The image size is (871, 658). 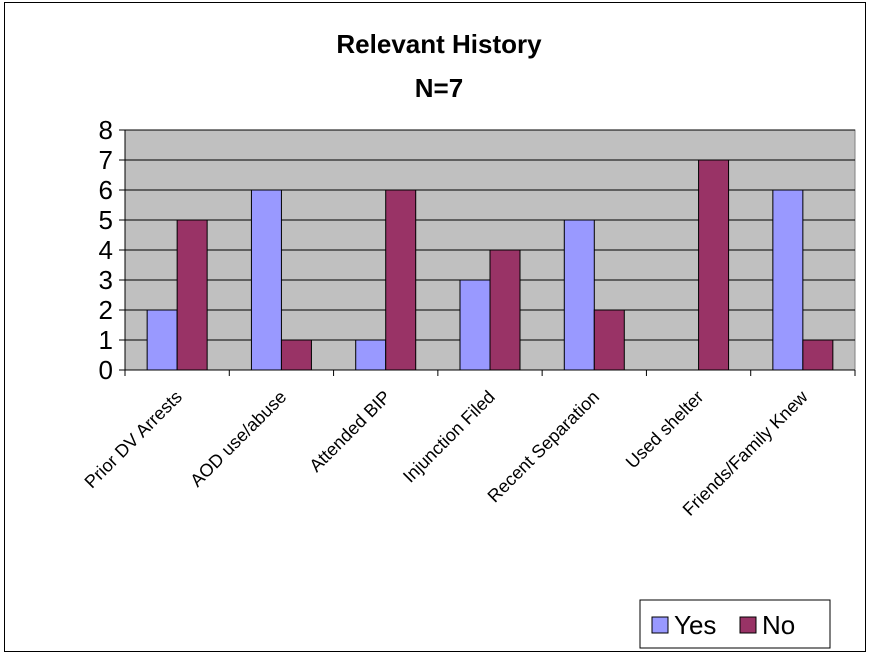 What do you see at coordinates (439, 44) in the screenshot?
I see `chart-title: Relevant History` at bounding box center [439, 44].